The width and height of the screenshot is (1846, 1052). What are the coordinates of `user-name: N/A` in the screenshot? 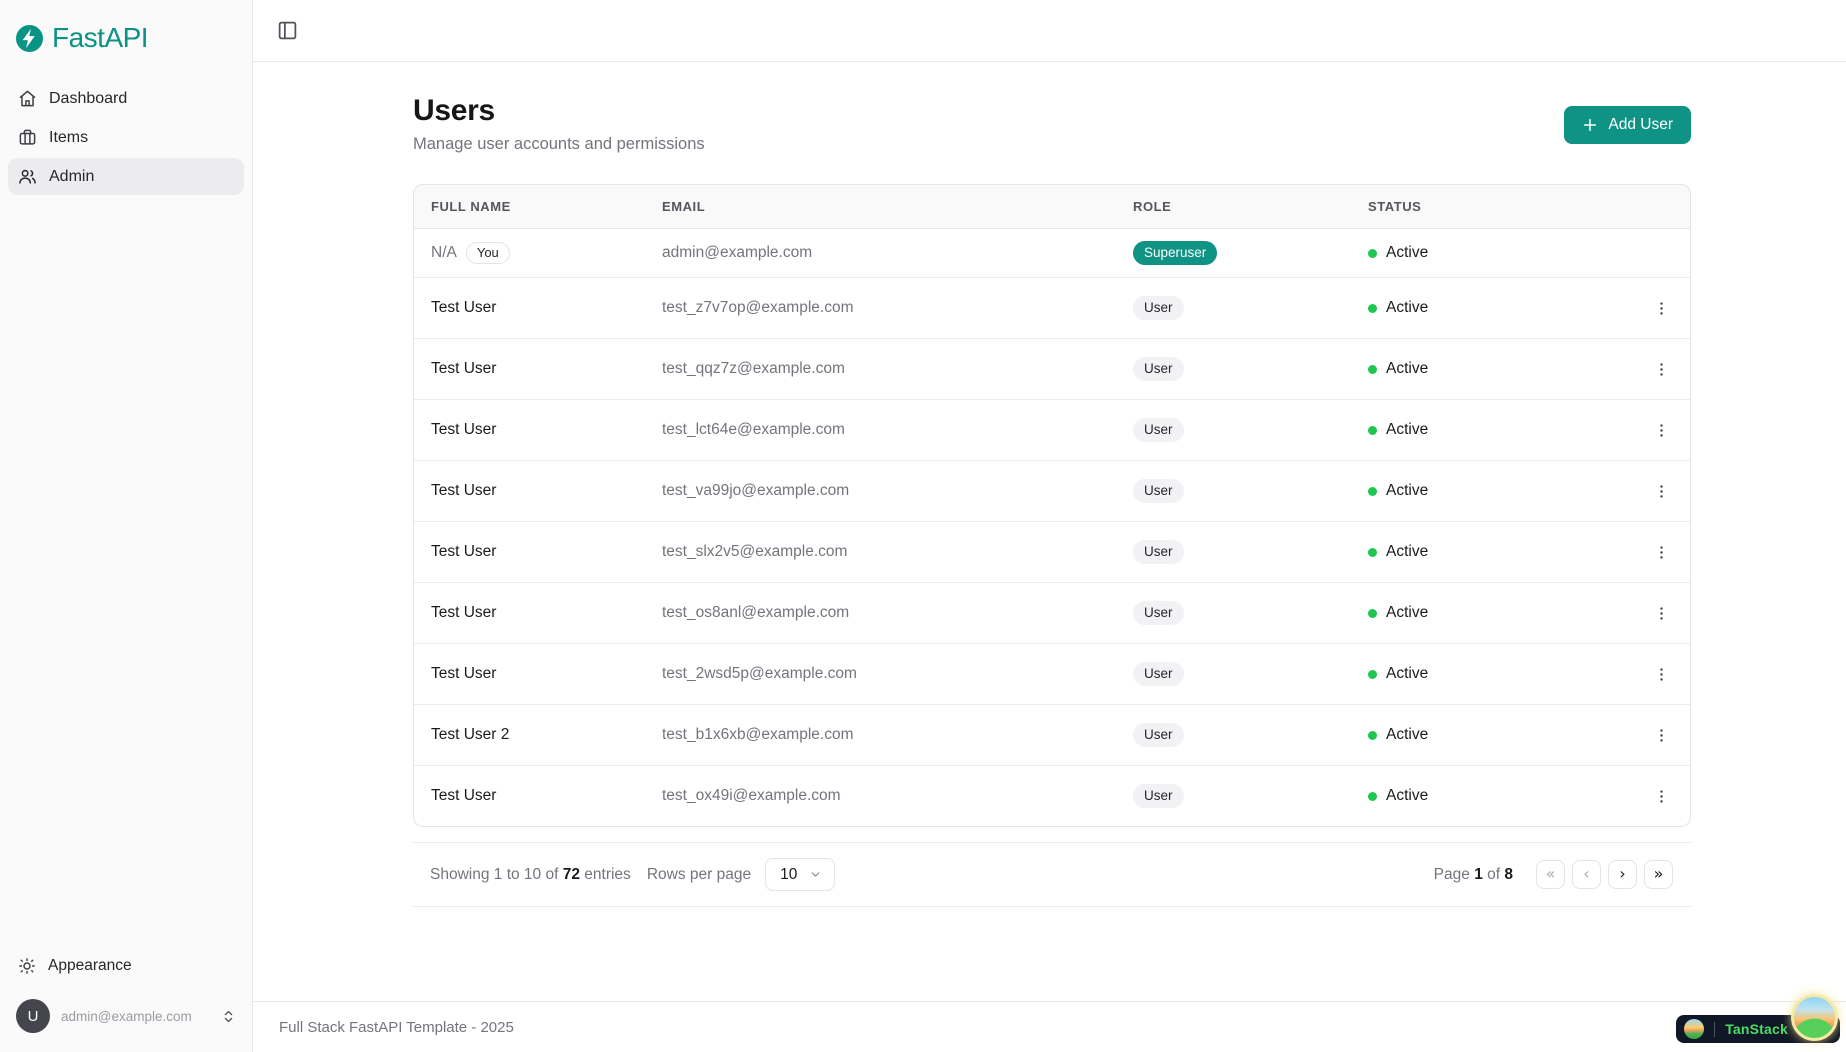 It's located at (444, 252).